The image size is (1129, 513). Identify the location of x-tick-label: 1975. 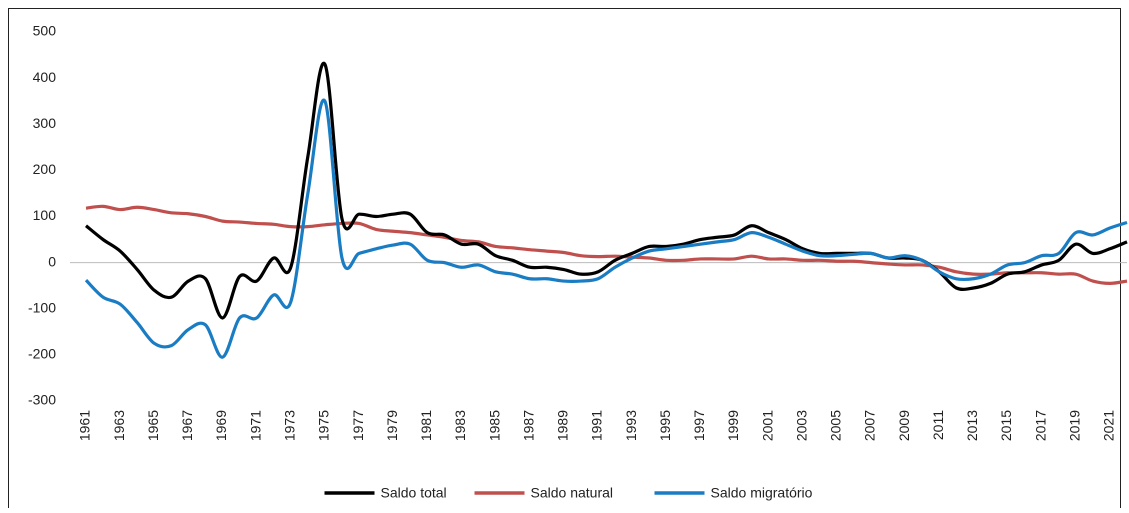
(324, 425).